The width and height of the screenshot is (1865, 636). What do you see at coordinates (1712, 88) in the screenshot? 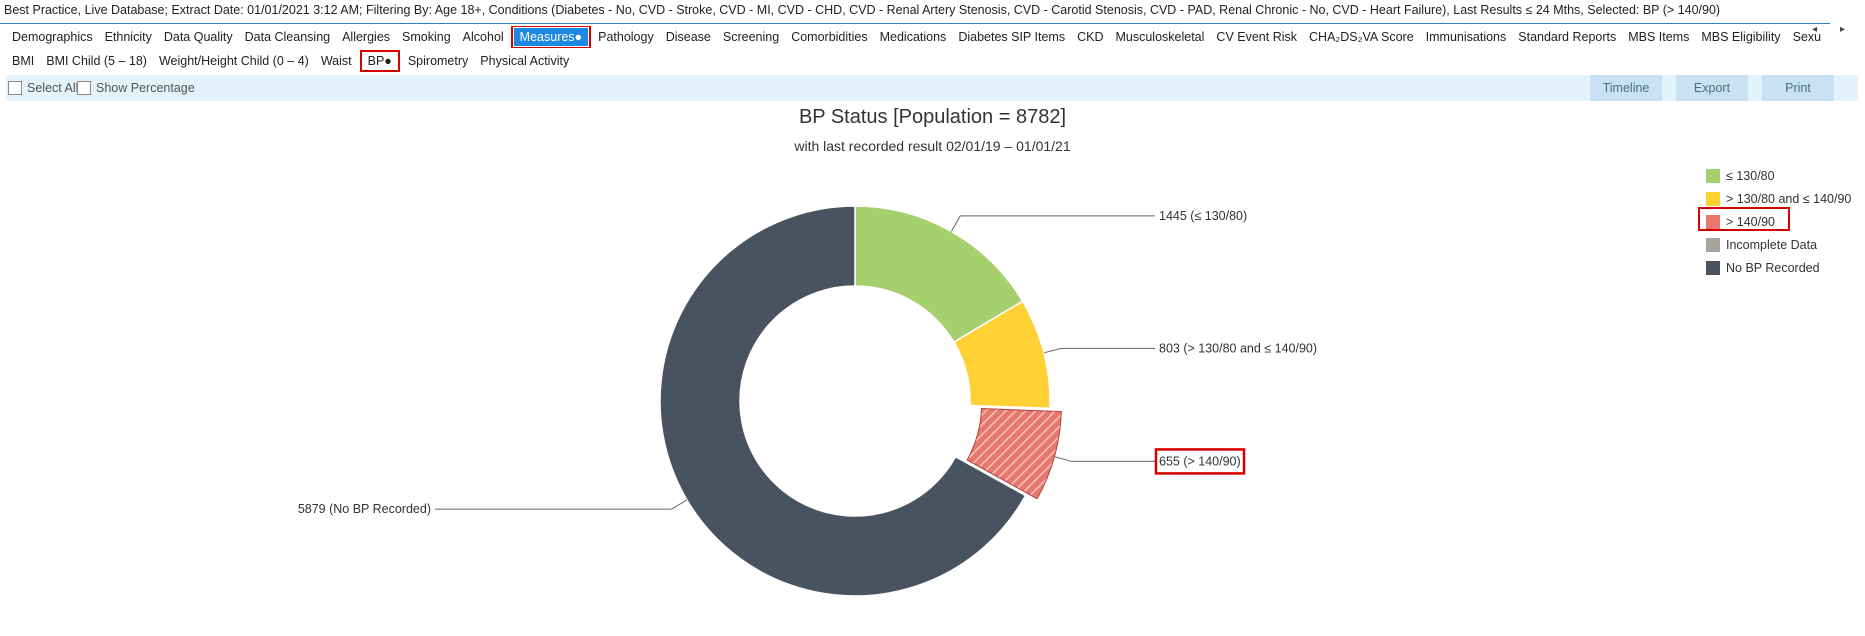
I see `export-button: Export` at bounding box center [1712, 88].